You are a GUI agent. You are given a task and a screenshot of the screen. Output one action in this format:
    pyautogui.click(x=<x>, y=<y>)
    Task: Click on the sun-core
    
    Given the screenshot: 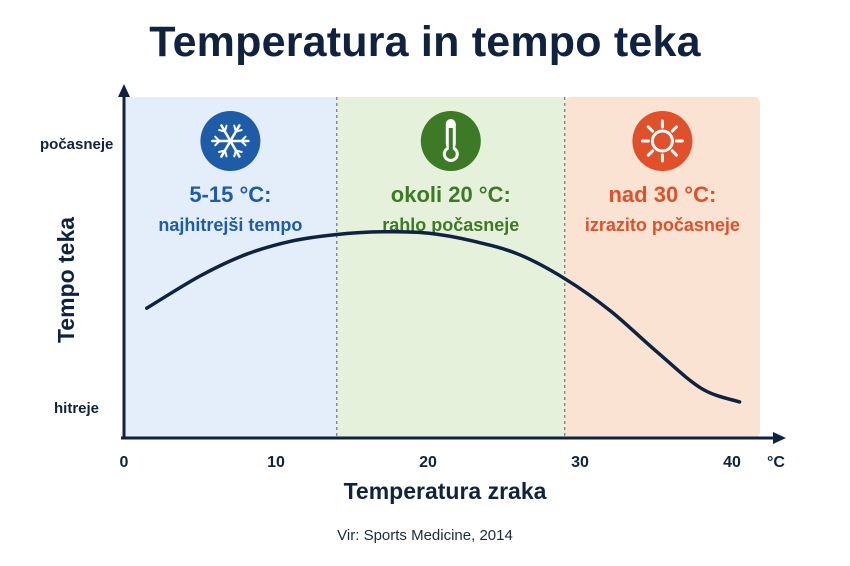 What is the action you would take?
    pyautogui.click(x=662, y=141)
    